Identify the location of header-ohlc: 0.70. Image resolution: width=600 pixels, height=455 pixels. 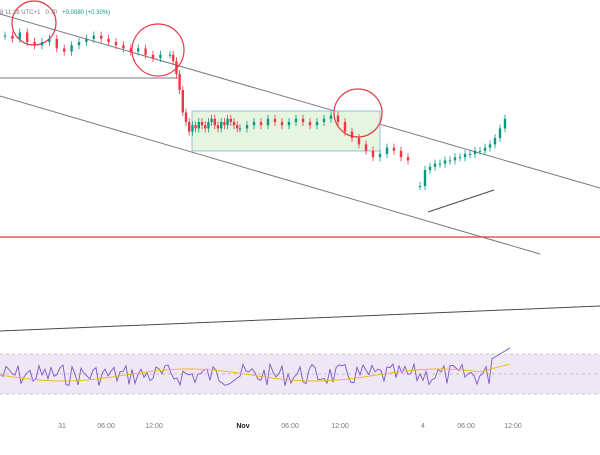
(51, 13).